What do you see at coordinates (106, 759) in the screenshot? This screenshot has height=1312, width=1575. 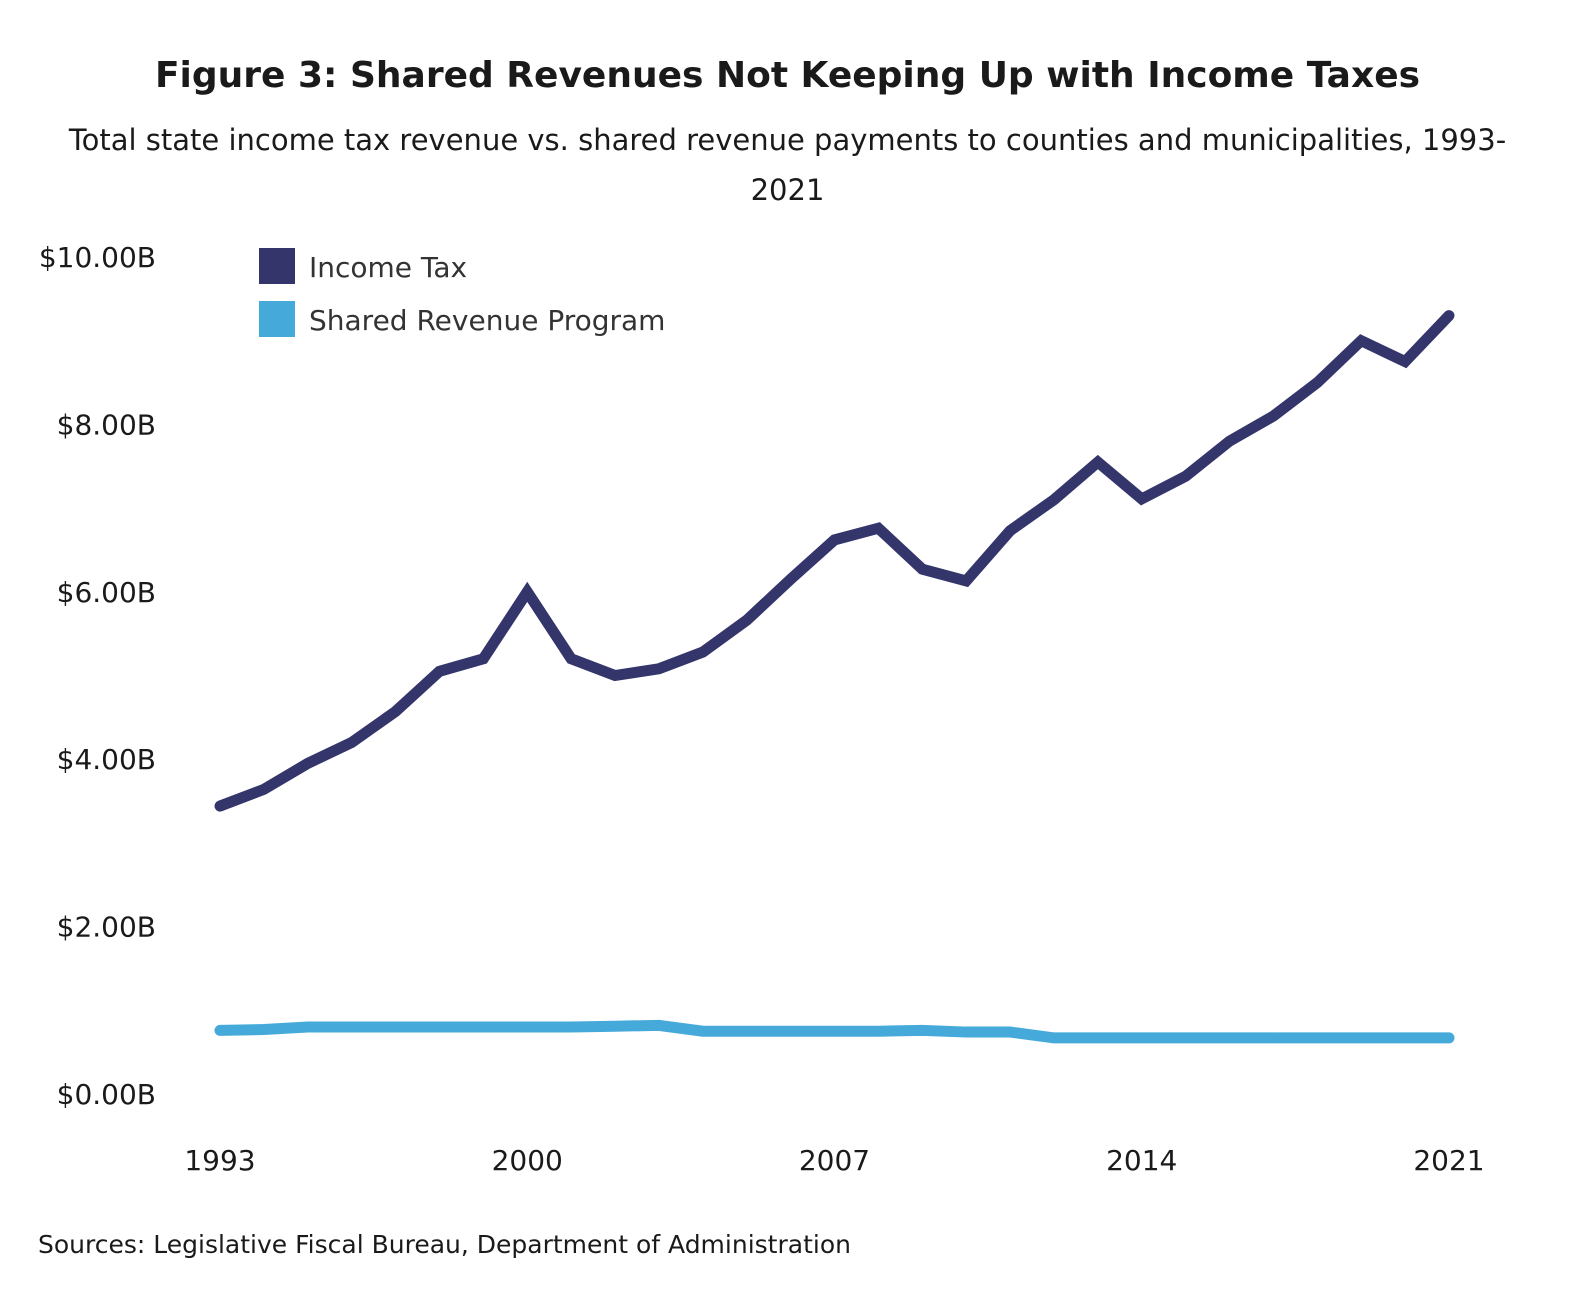 I see `y-tick-label: $4.00B` at bounding box center [106, 759].